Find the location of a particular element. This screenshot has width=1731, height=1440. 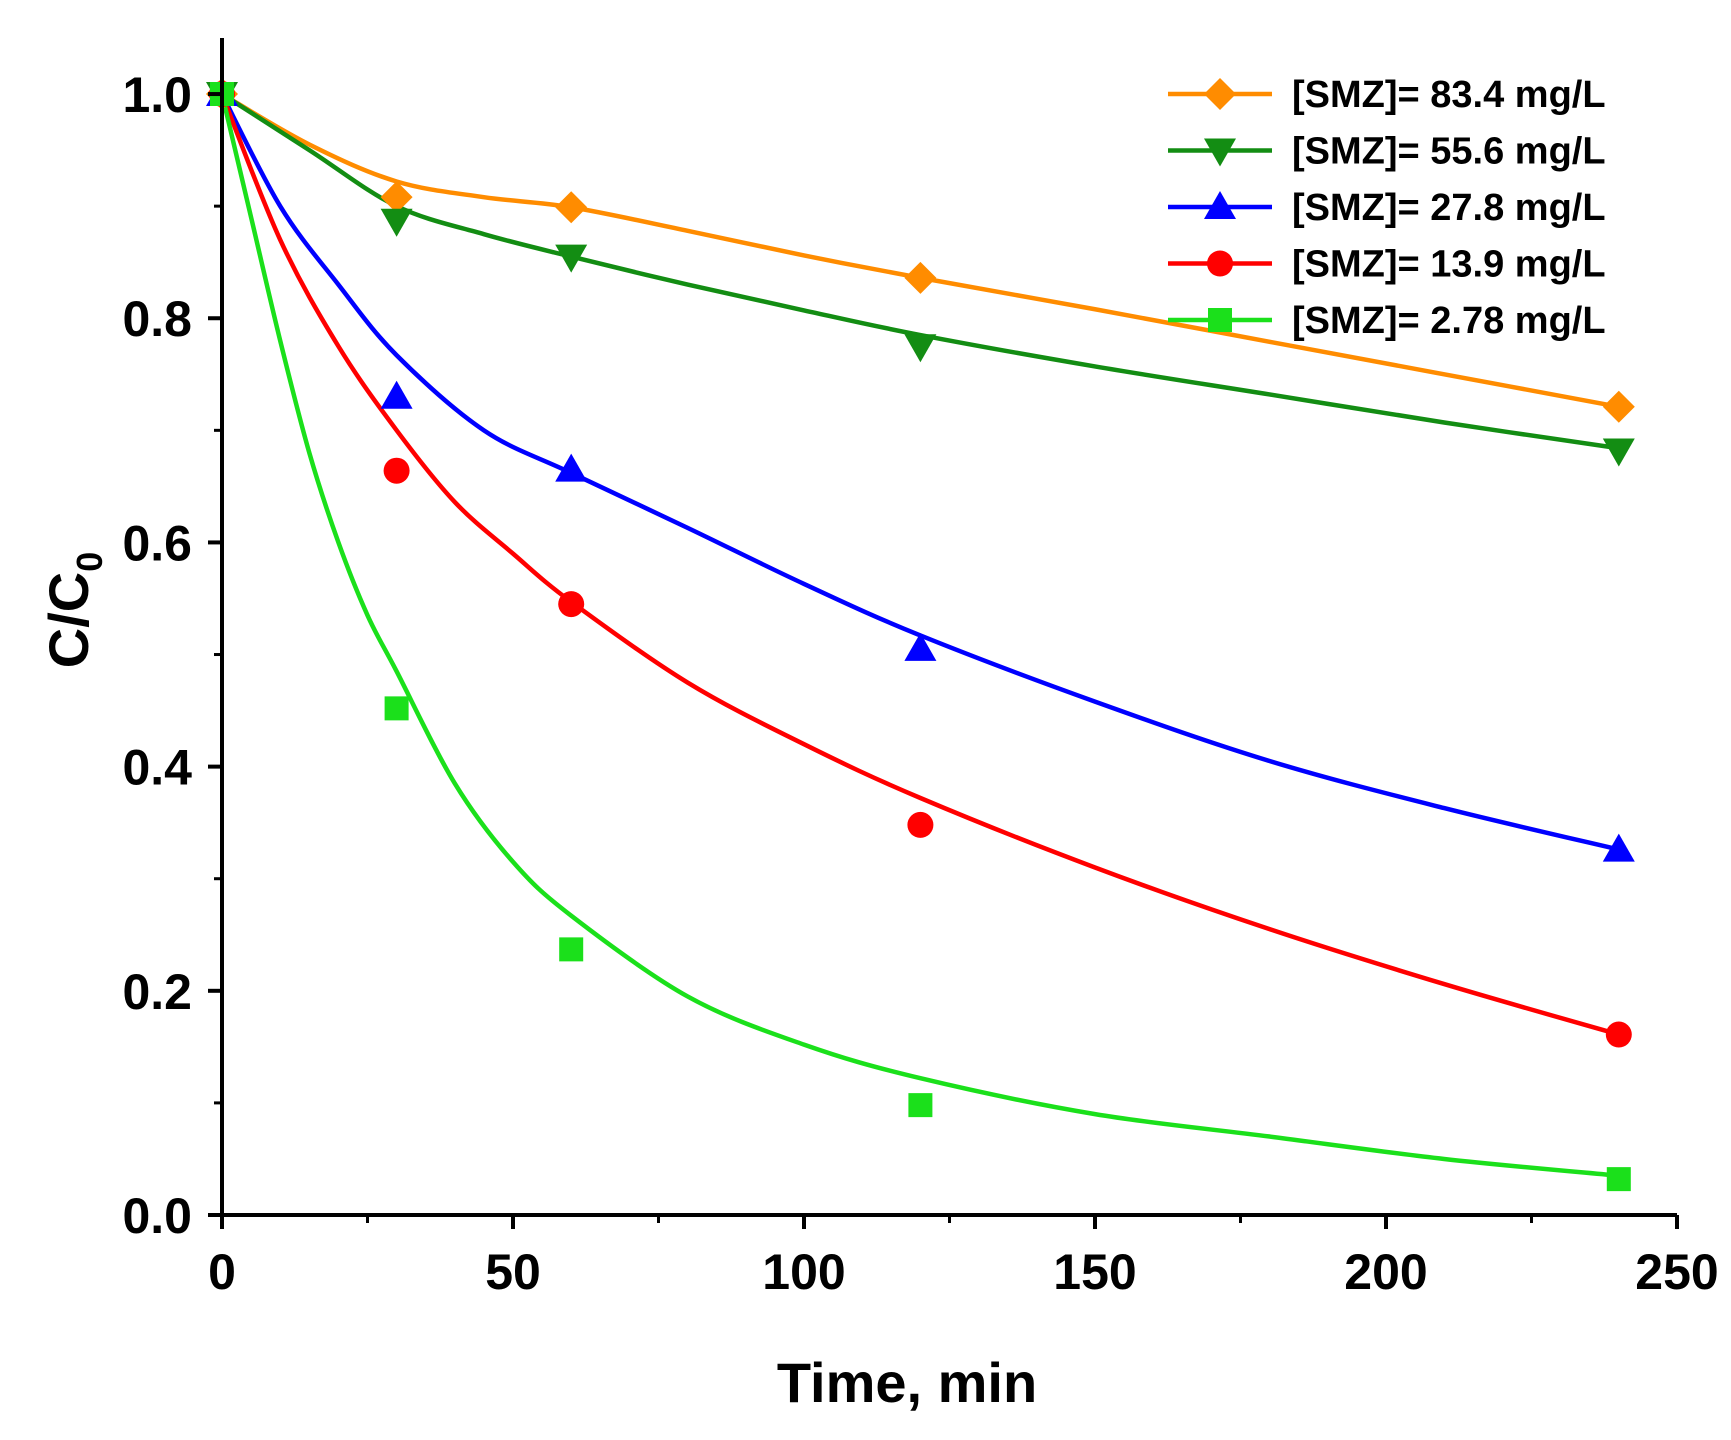

y-tick-label: 0.8 is located at coordinates (157, 319).